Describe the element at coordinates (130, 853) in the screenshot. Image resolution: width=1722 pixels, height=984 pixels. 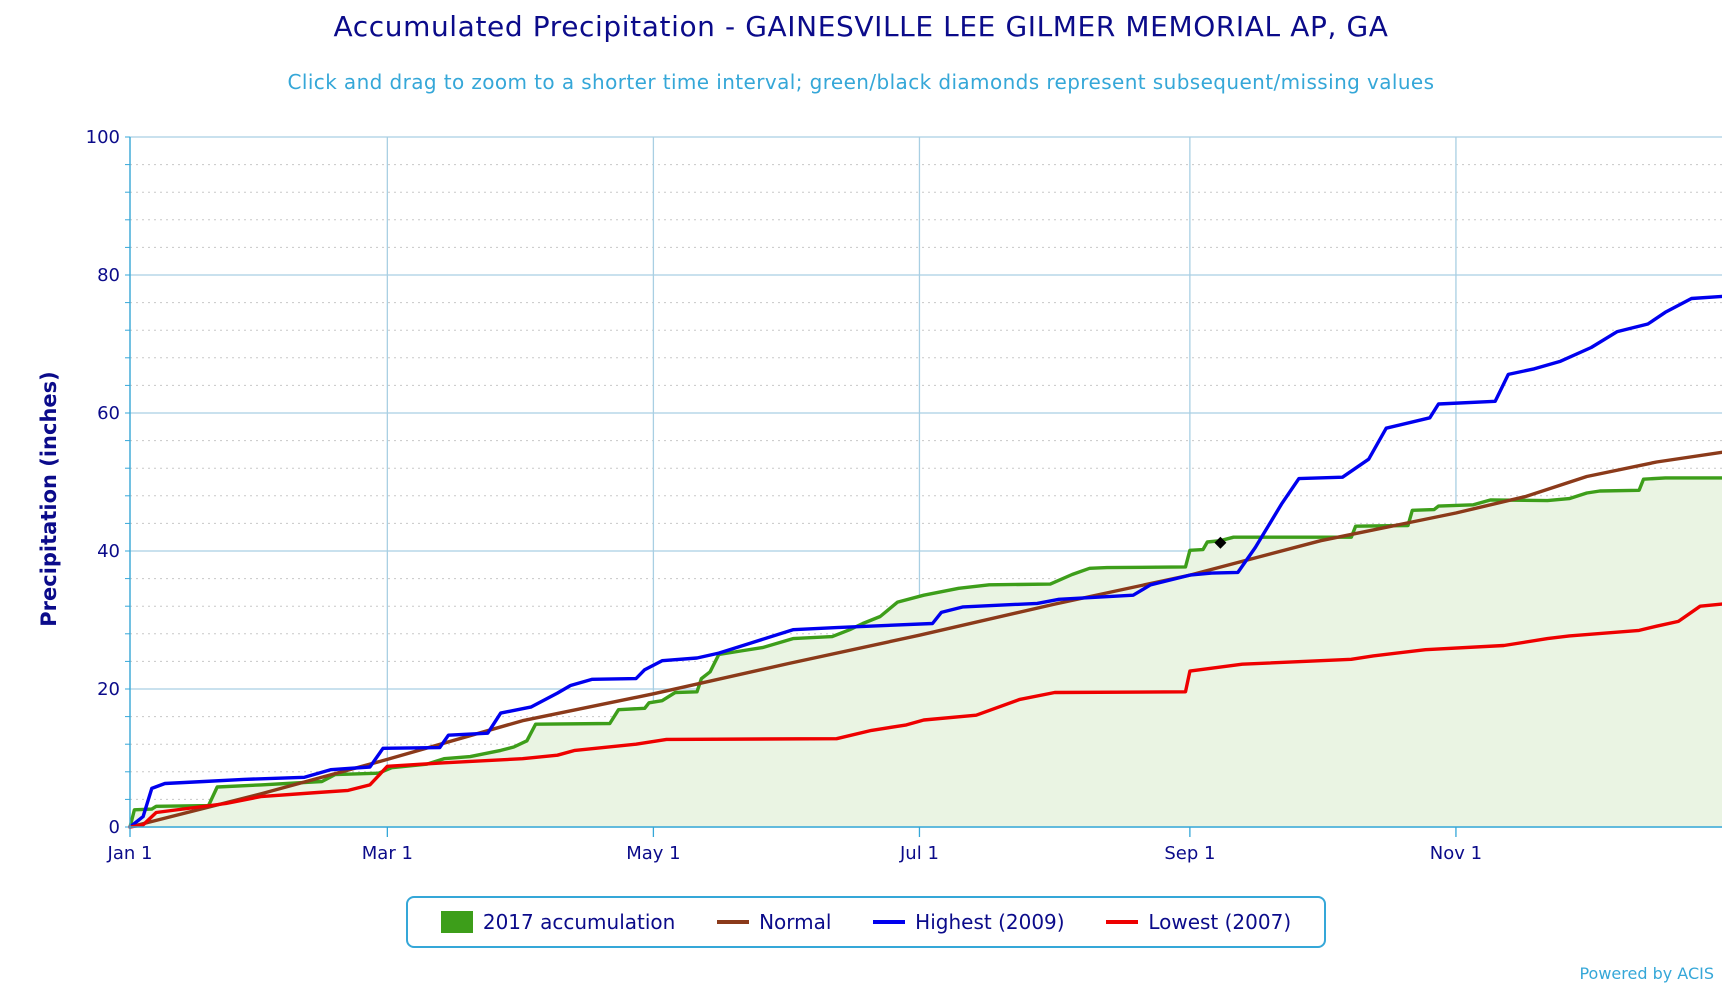
I see `x-tick-label: Jan 1` at that location.